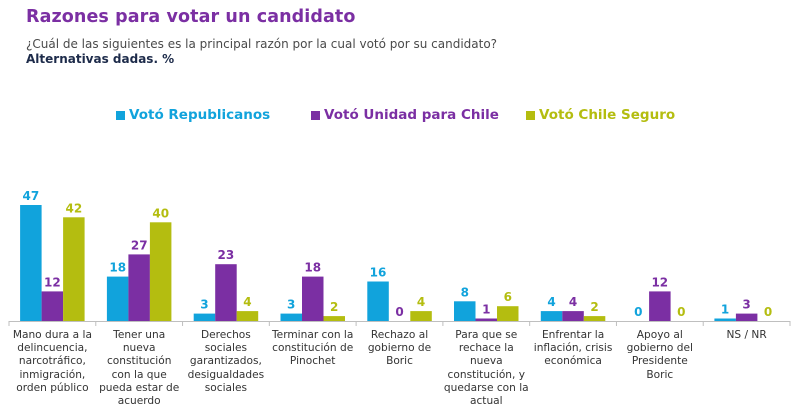 The height and width of the screenshot is (411, 800). I want to click on x-tick-label-line: económica, so click(573, 361).